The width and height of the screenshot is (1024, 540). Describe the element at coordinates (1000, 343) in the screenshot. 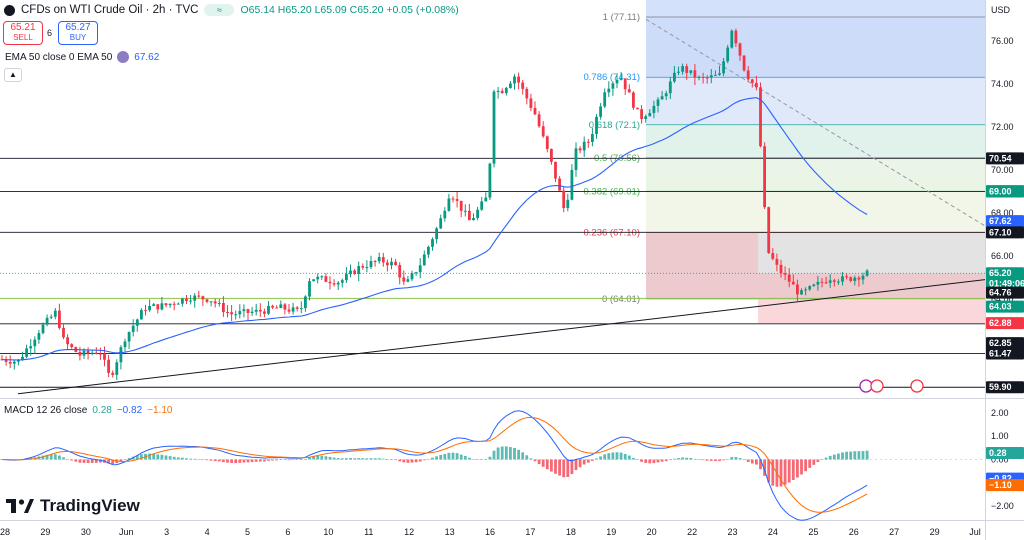

I see `price-tag: 62.85` at that location.